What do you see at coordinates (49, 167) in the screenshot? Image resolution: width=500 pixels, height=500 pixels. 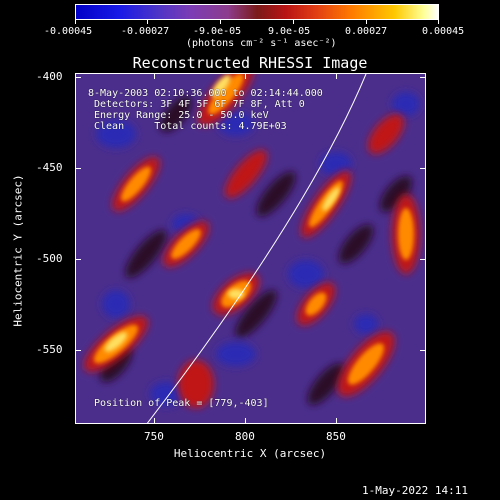 I see `y-tick-label: -450` at bounding box center [49, 167].